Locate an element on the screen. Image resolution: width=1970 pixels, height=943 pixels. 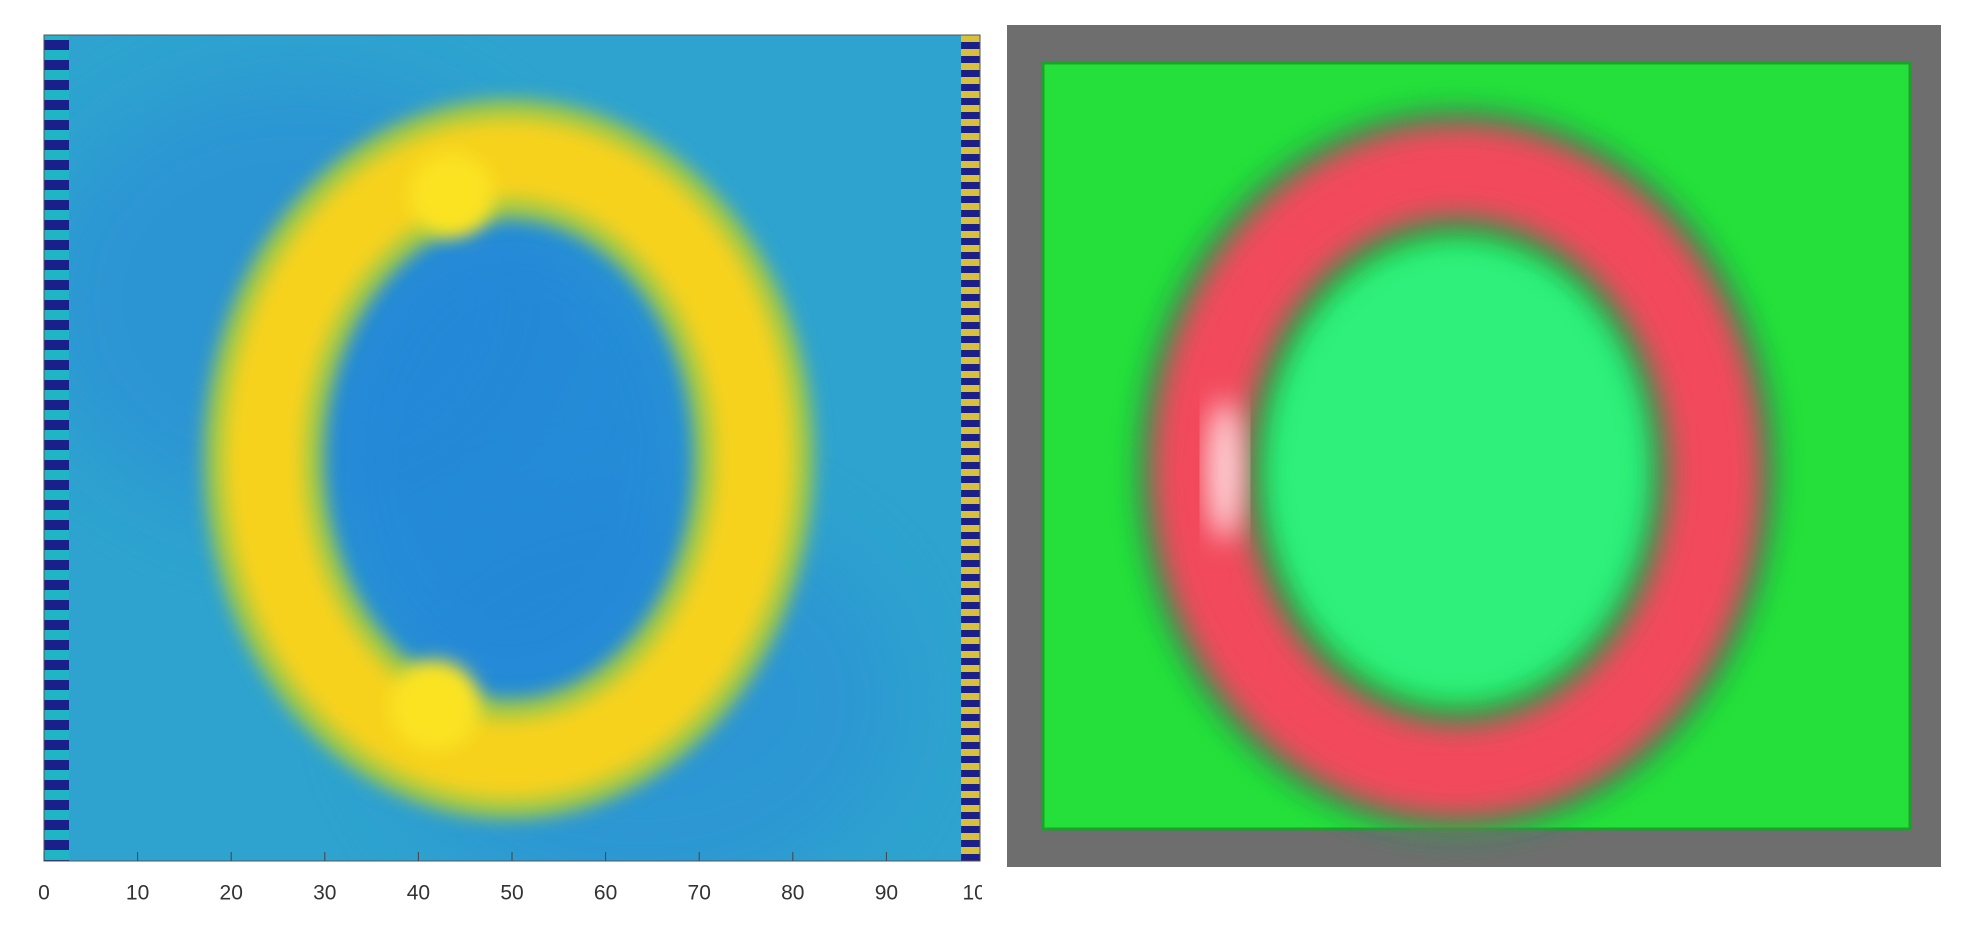
x-tick-labels: 0 10 20 30 40 50 60 70 80 90 100 is located at coordinates (517, 893).